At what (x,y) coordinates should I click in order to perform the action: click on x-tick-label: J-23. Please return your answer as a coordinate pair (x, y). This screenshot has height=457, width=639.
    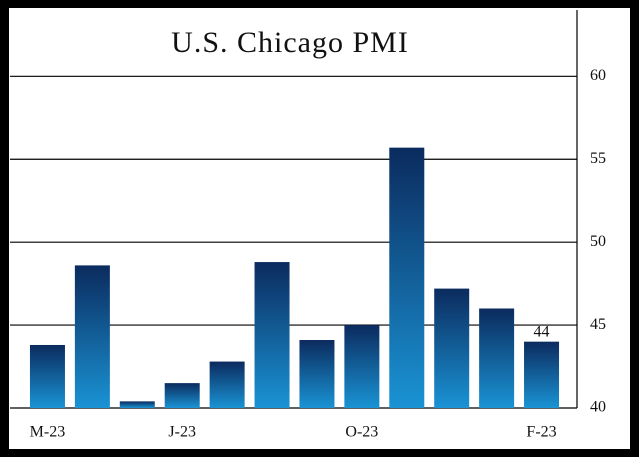
    Looking at the image, I should click on (182, 432).